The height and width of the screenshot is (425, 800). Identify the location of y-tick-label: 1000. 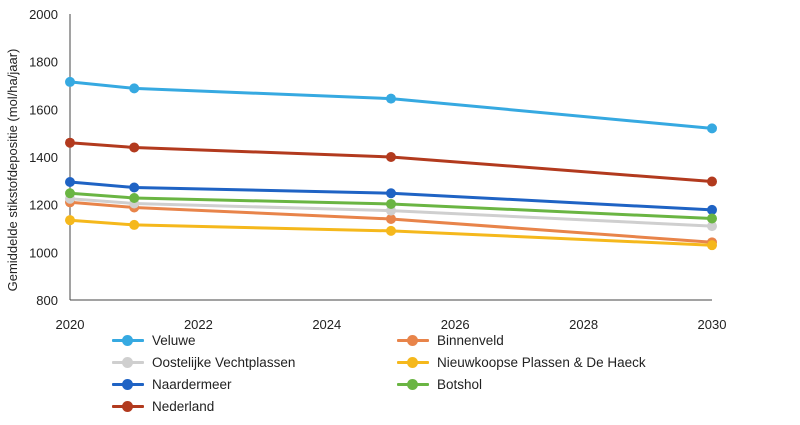
(43, 252).